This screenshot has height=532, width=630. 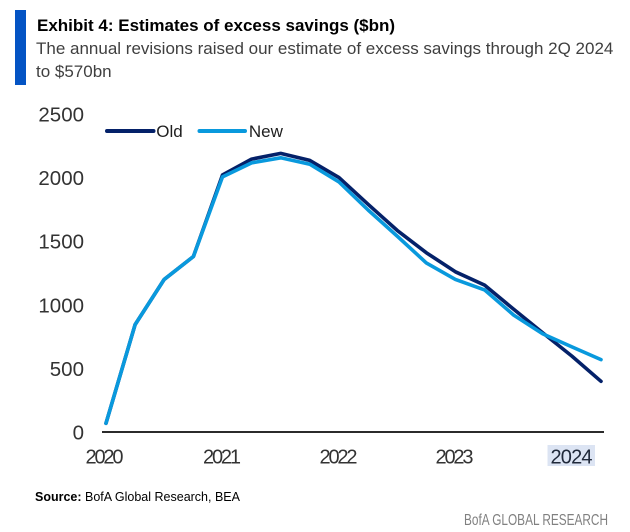 What do you see at coordinates (266, 131) in the screenshot?
I see `svg-text: New` at bounding box center [266, 131].